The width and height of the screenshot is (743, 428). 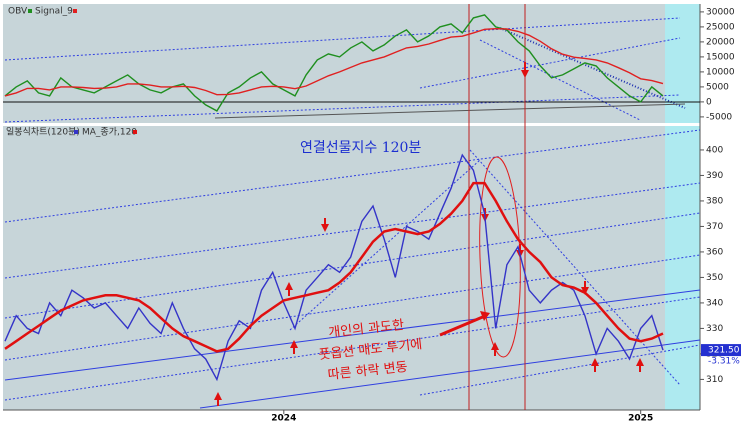 I want to click on legend-label: OBV, so click(x=18, y=12).